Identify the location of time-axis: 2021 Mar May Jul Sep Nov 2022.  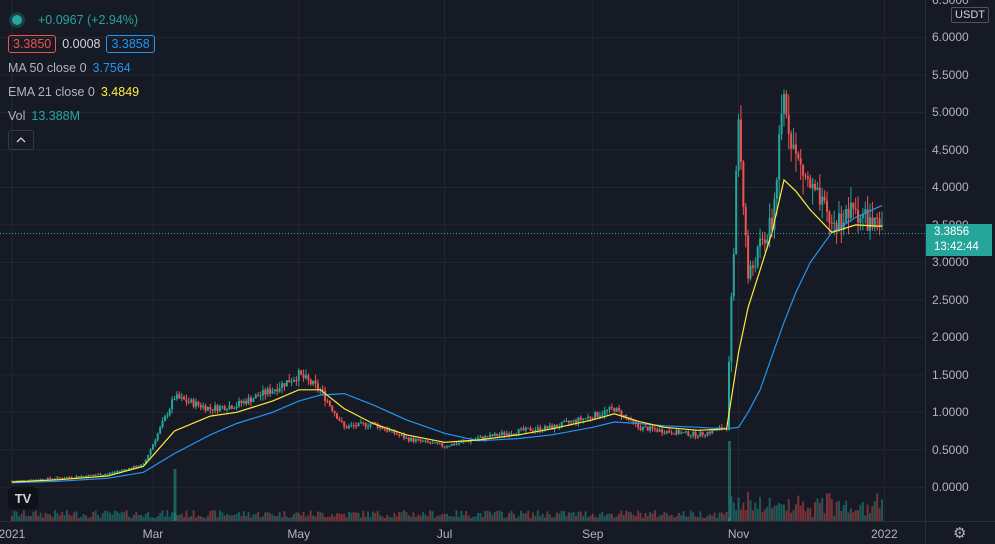
(462, 532).